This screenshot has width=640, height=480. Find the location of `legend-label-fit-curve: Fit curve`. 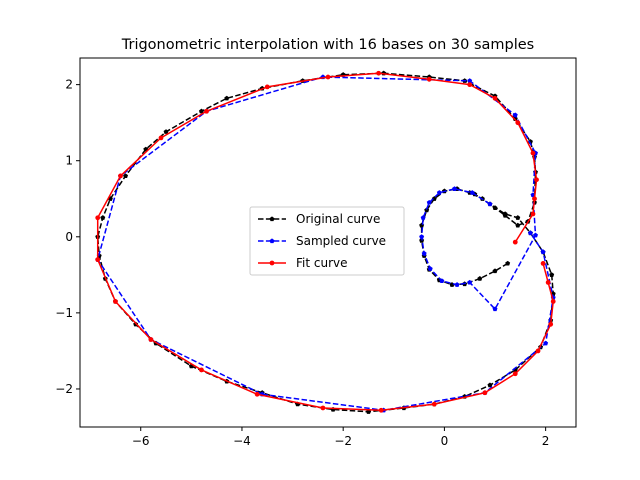

legend-label-fit-curve: Fit curve is located at coordinates (322, 263).